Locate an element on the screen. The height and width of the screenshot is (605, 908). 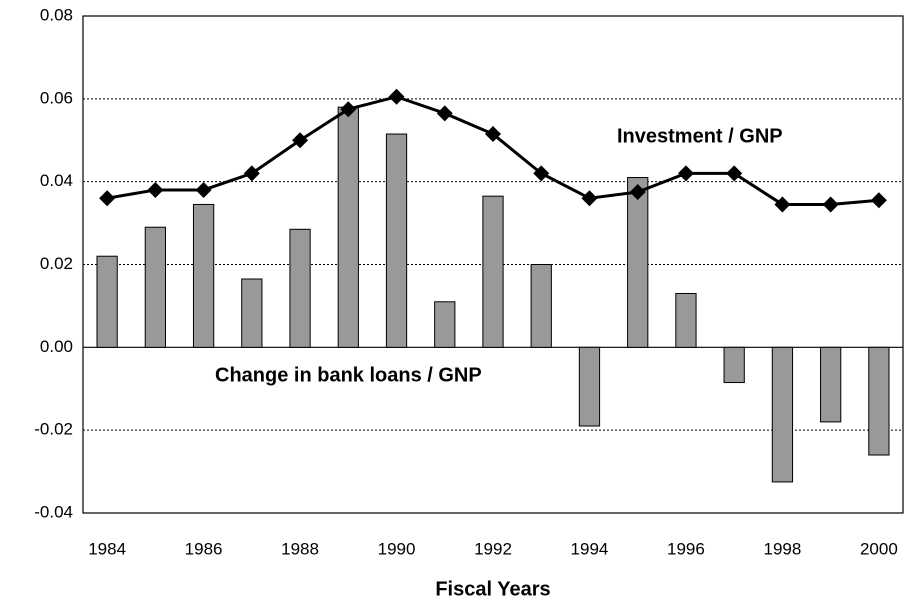
y-tick-label: 0.04 is located at coordinates (56, 180).